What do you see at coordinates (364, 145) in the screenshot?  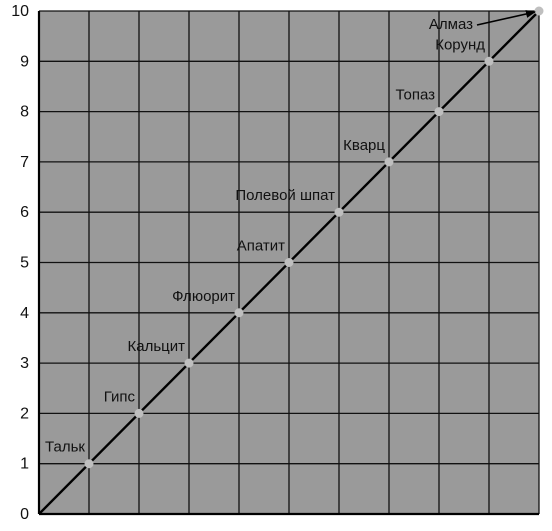 I see `point-label: Кварц` at bounding box center [364, 145].